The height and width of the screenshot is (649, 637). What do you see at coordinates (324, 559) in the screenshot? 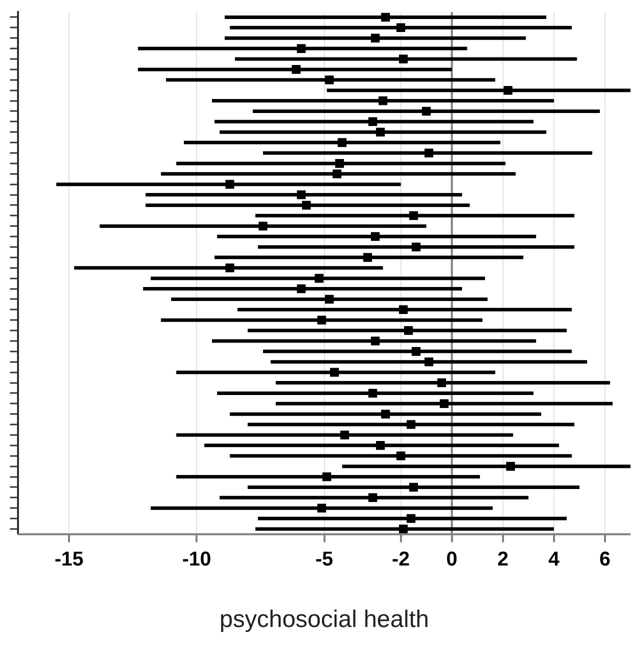
I see `x-tick-label: -5` at bounding box center [324, 559].